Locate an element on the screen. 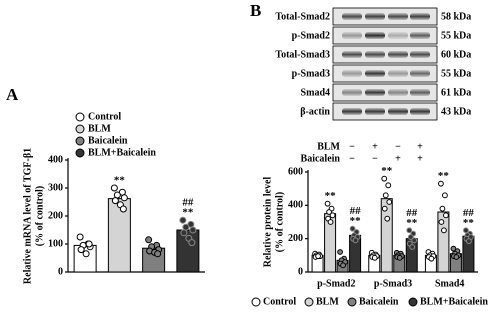 The height and width of the screenshot is (314, 500). x-tick-label: Smad4 is located at coordinates (449, 283).